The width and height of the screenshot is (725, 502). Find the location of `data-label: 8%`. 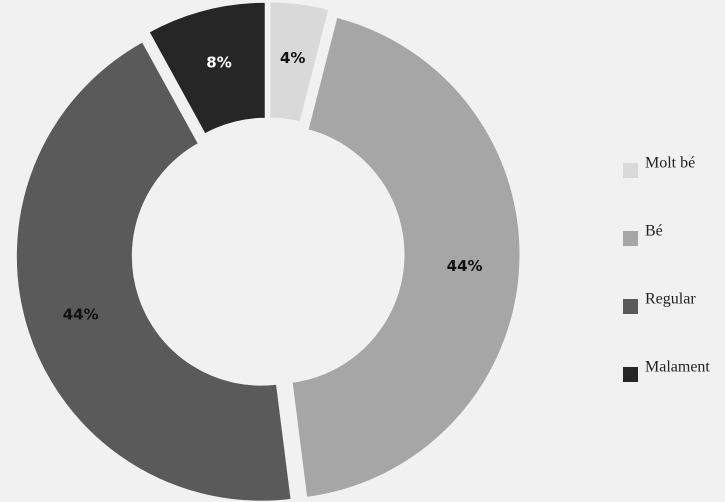

data-label: 8% is located at coordinates (218, 63).